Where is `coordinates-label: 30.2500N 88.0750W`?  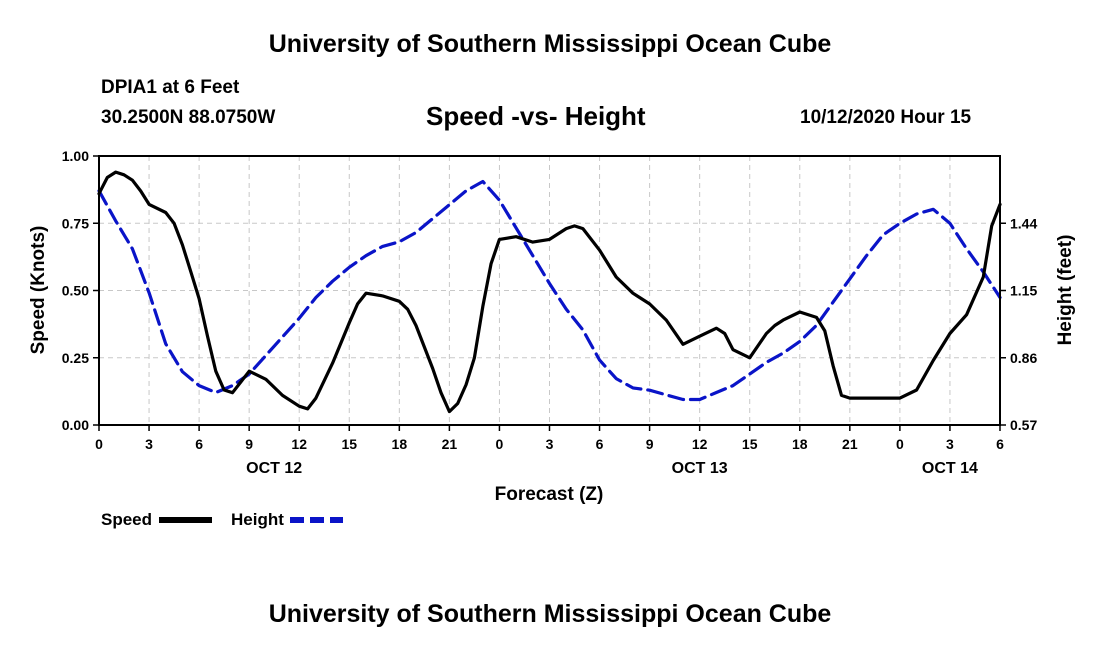 coordinates-label: 30.2500N 88.0750W is located at coordinates (188, 117).